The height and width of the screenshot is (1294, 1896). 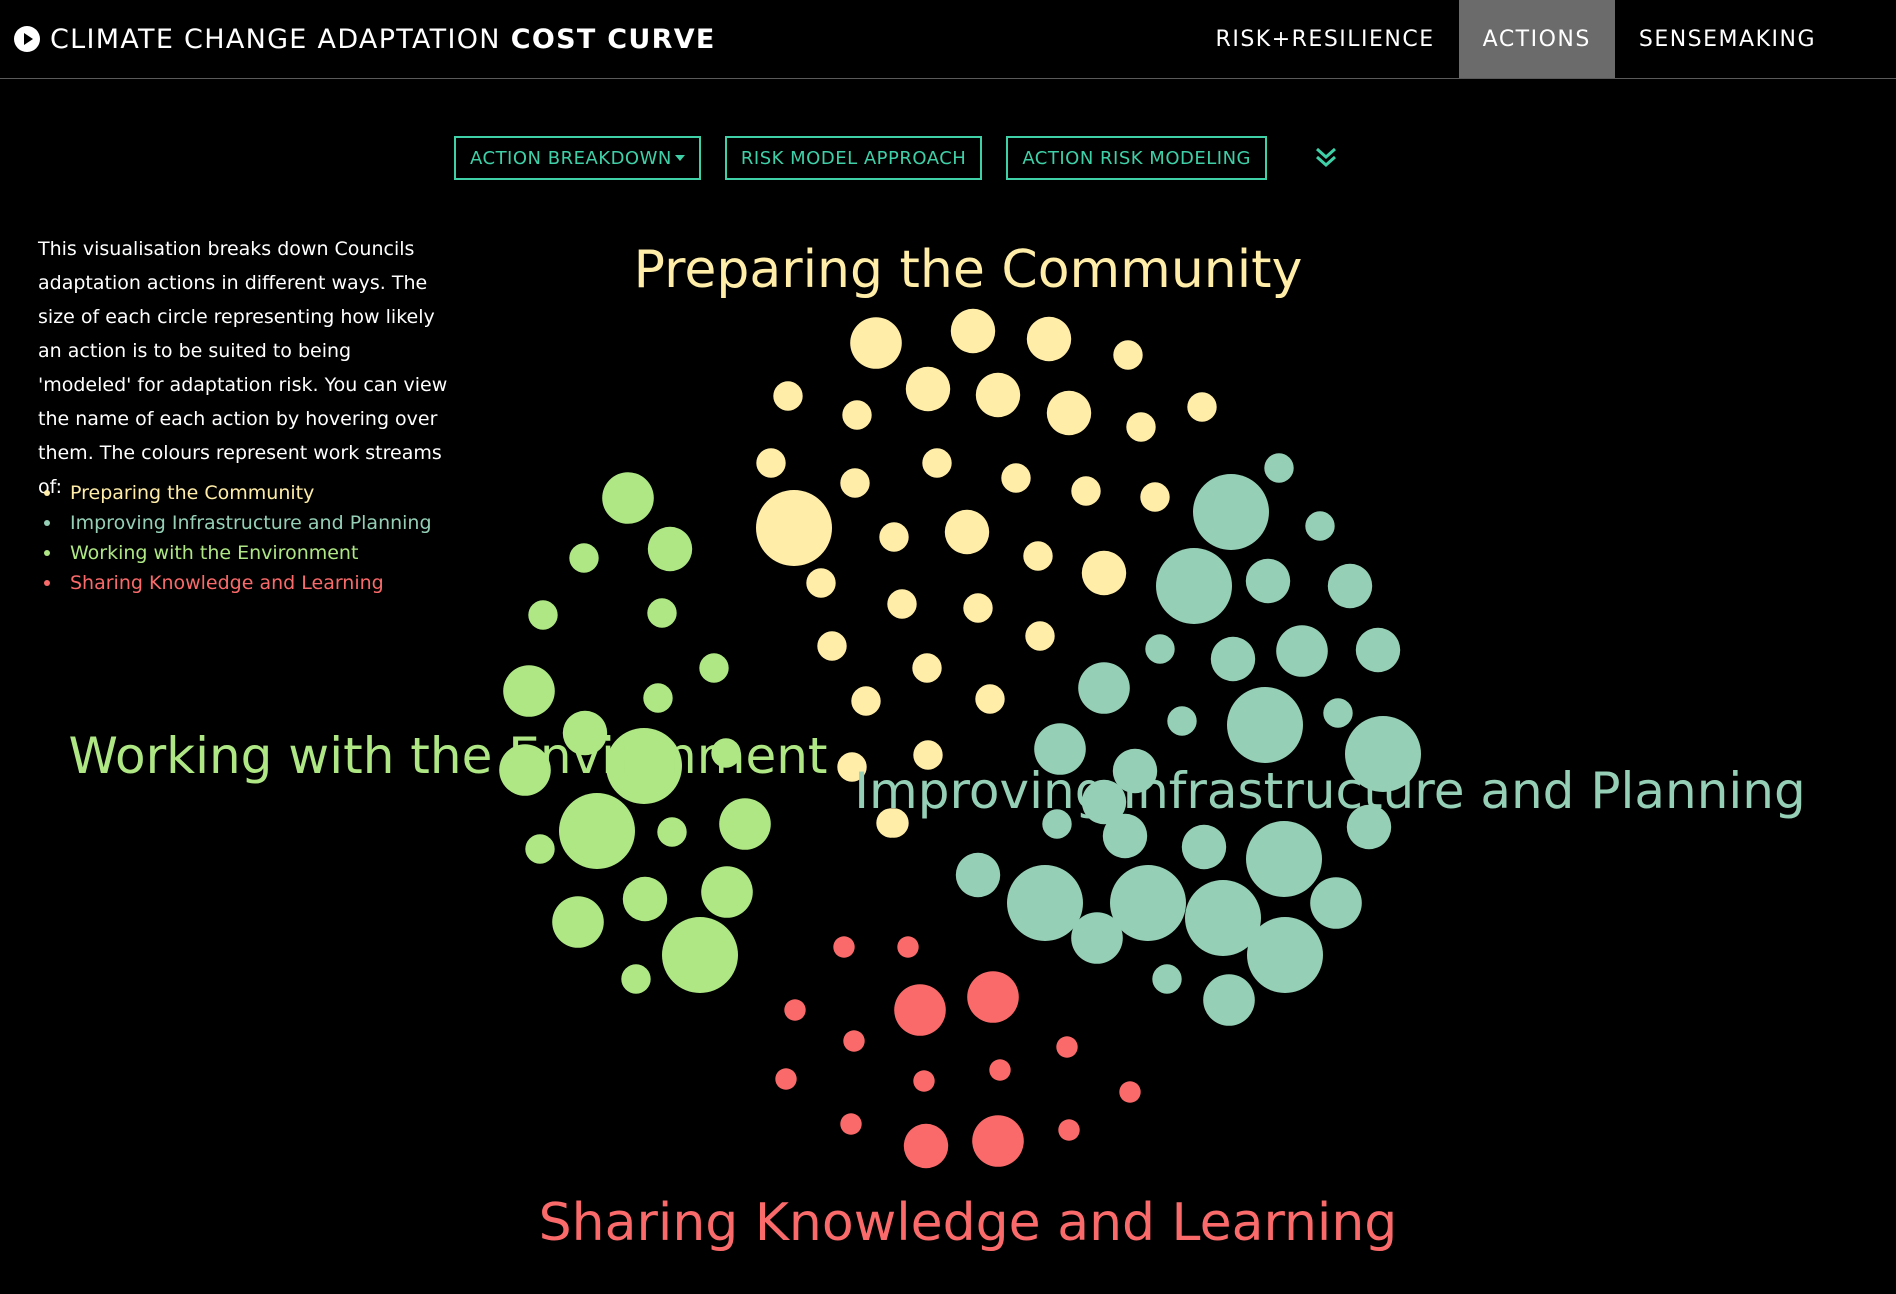 What do you see at coordinates (1326, 158) in the screenshot?
I see `double-chevron-down-icon` at bounding box center [1326, 158].